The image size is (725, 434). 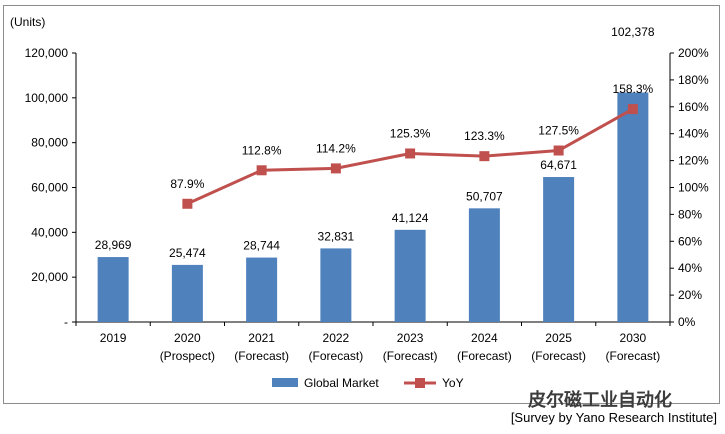 I want to click on legend-label-bar: Global Market, so click(x=341, y=383).